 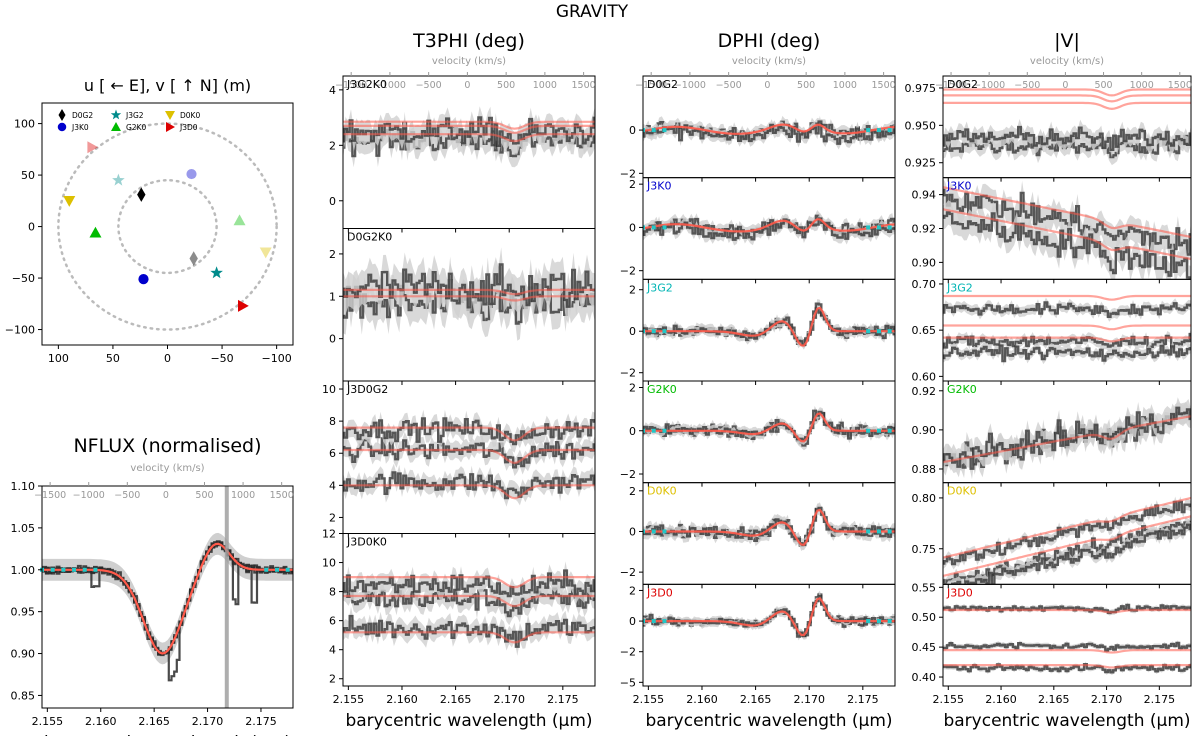 What do you see at coordinates (58, 358) in the screenshot?
I see `uv-xtick-label: 100` at bounding box center [58, 358].